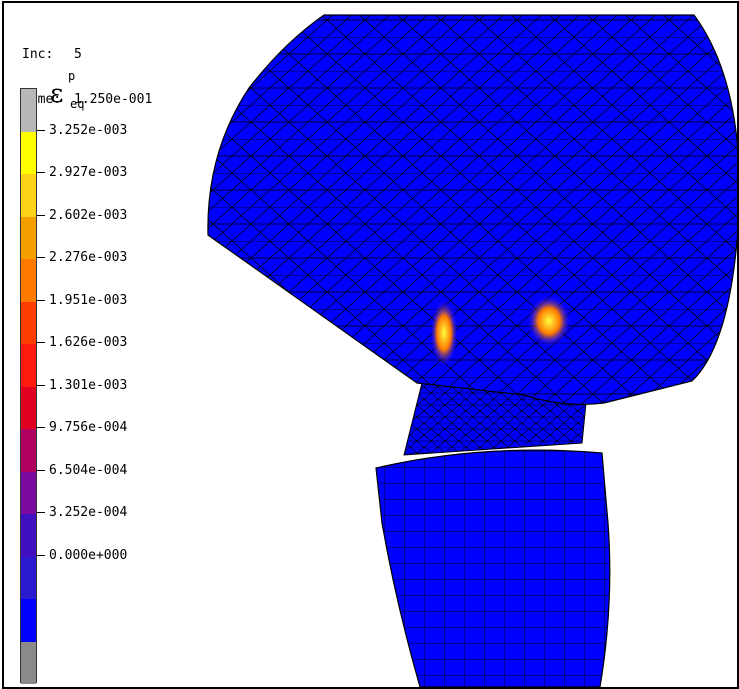  I want to click on legend-tick-label: 6.504e-004, so click(82, 470).